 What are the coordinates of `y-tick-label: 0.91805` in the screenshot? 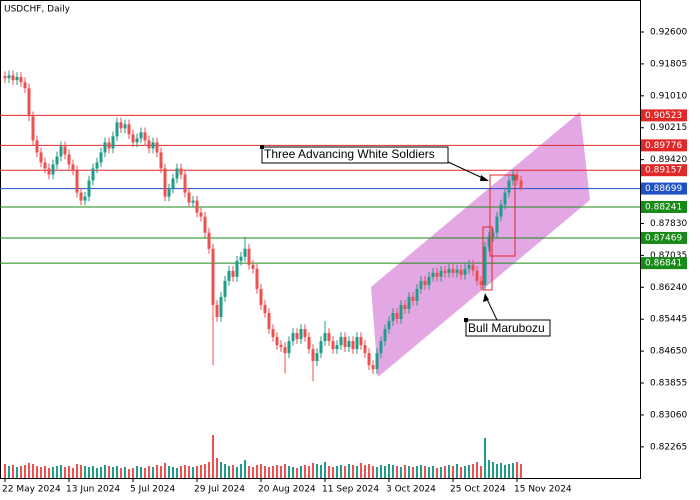 It's located at (668, 64).